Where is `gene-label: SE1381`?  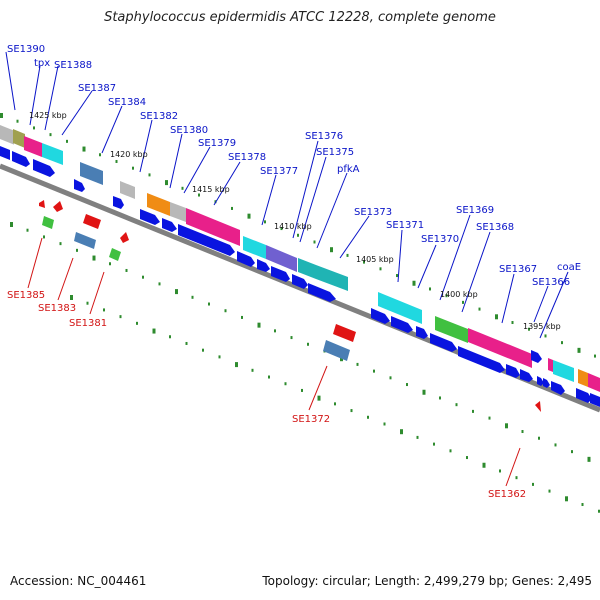
gene-label: SE1381 is located at coordinates (88, 323).